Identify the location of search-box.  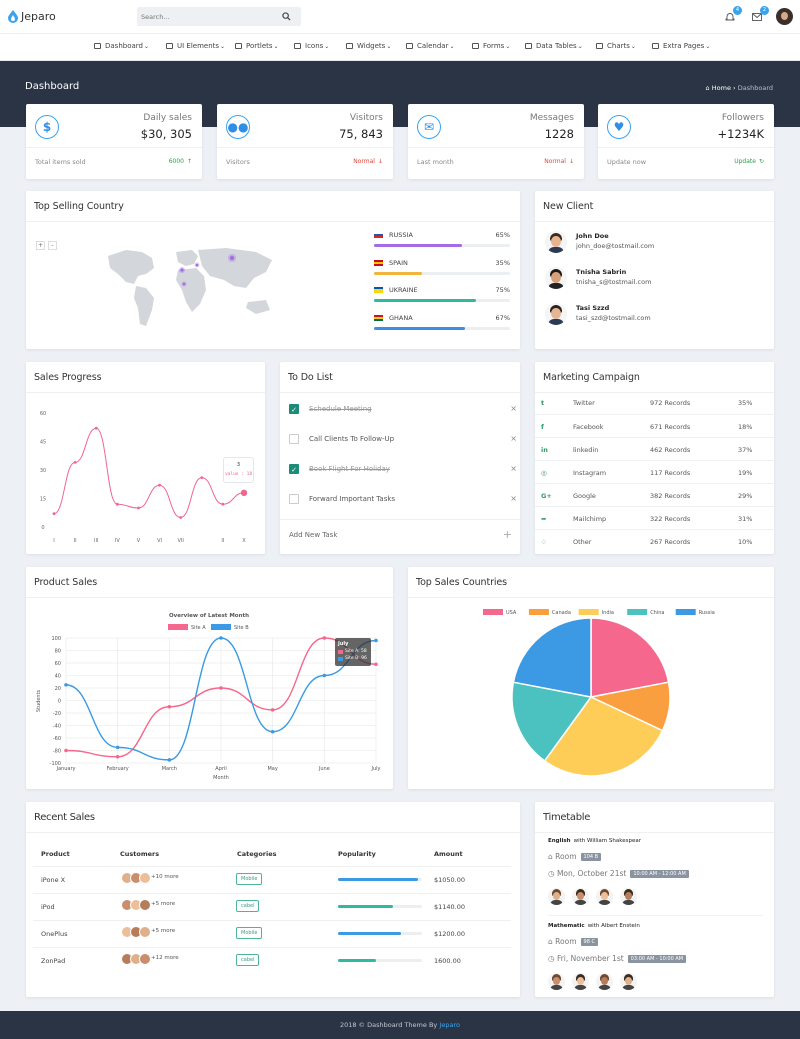
(219, 16).